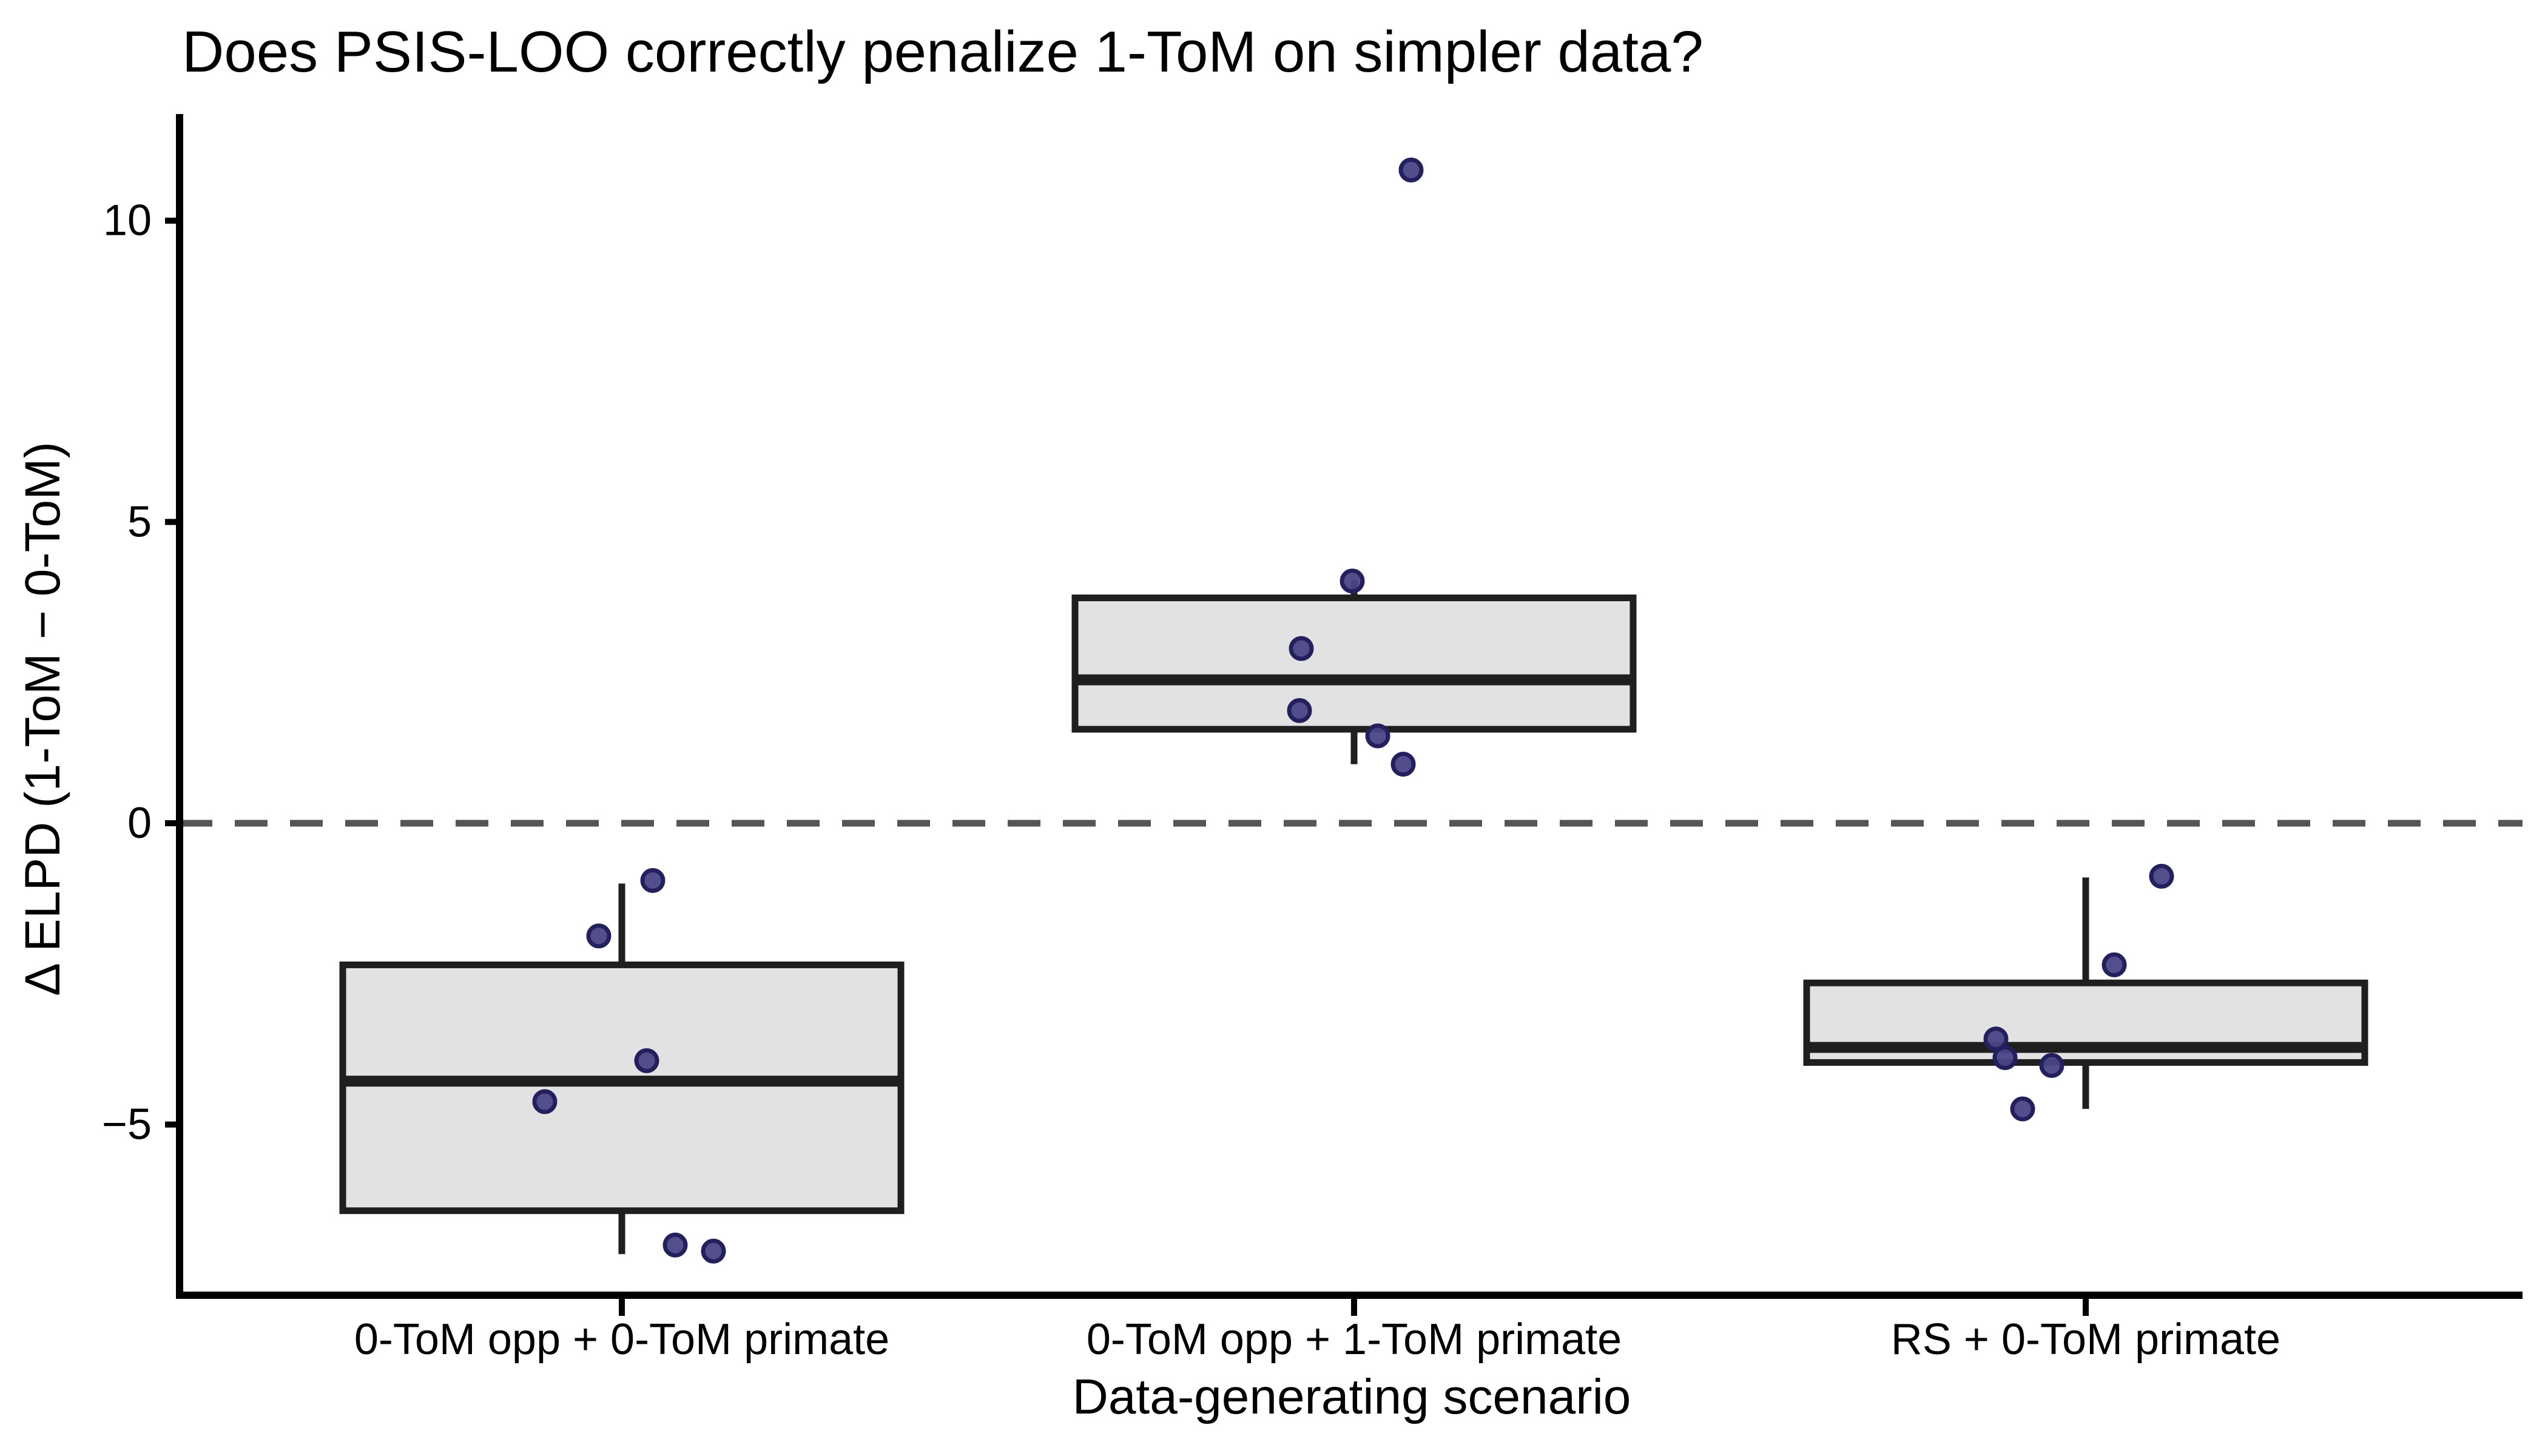 Image resolution: width=2548 pixels, height=1456 pixels. I want to click on y-tick-label: 0, so click(139, 823).